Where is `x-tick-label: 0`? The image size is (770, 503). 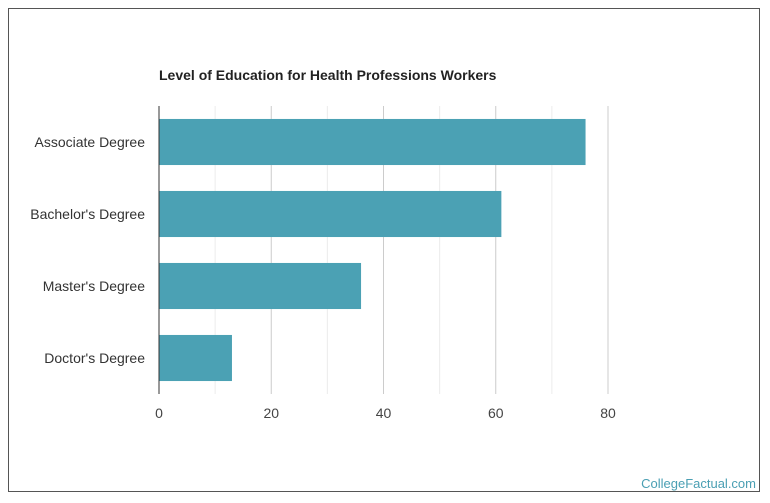
x-tick-label: 0 is located at coordinates (159, 413).